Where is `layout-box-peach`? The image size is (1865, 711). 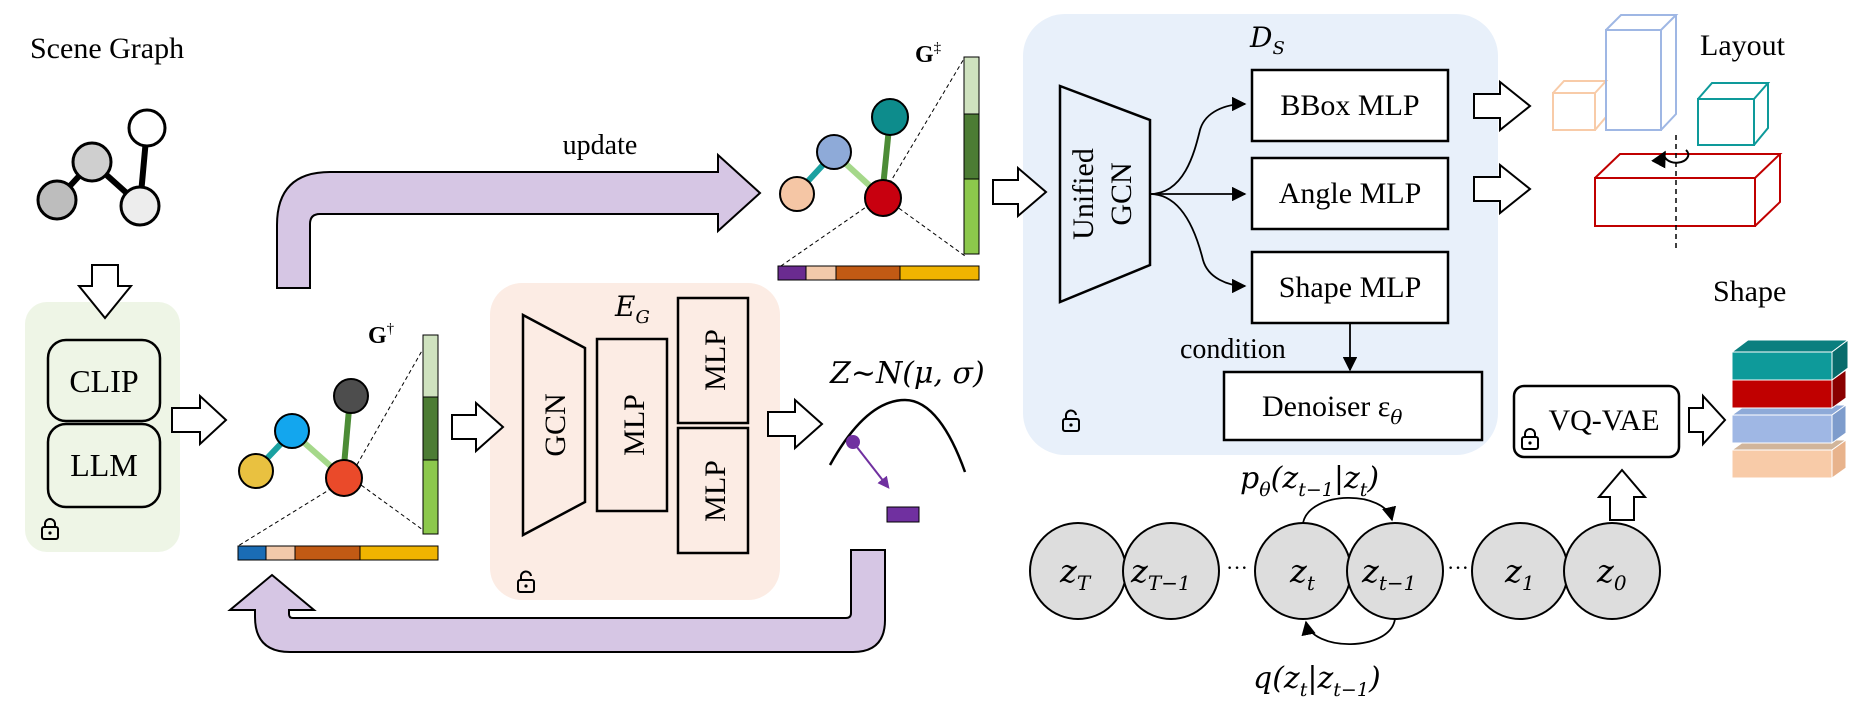 layout-box-peach is located at coordinates (1580, 105).